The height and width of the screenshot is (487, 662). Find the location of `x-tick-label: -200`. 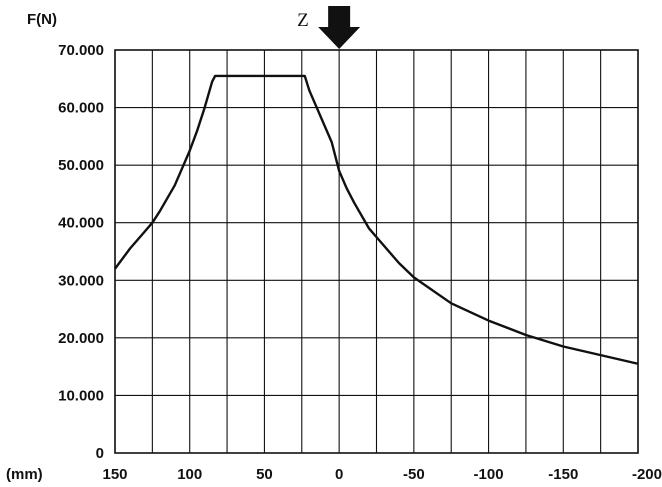

x-tick-label: -200 is located at coordinates (647, 474).